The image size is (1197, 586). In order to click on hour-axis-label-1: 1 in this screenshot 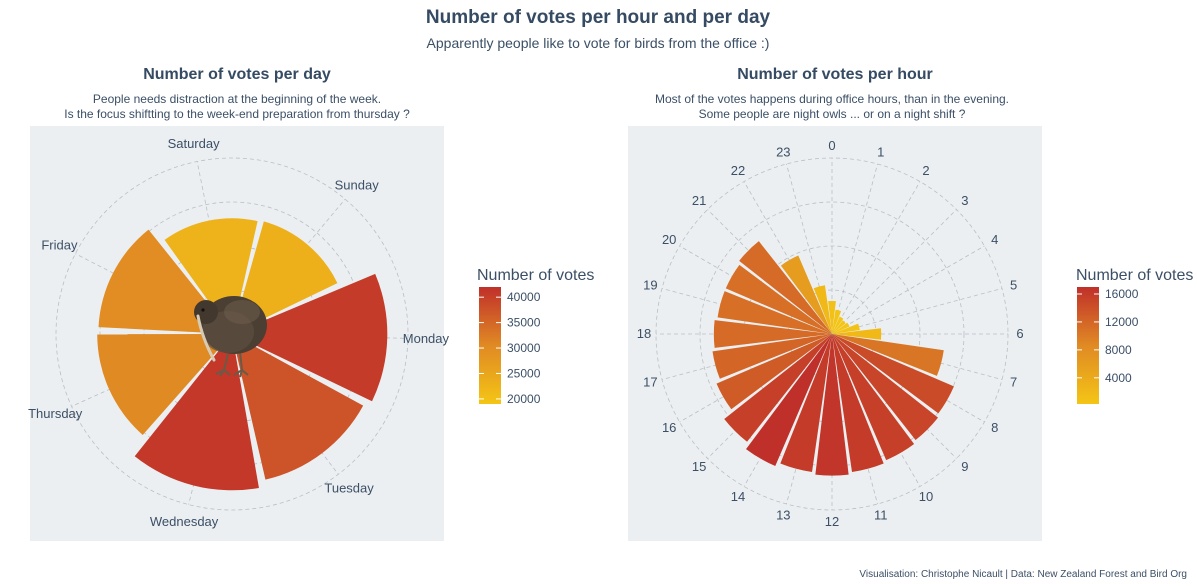, I will do `click(880, 151)`.